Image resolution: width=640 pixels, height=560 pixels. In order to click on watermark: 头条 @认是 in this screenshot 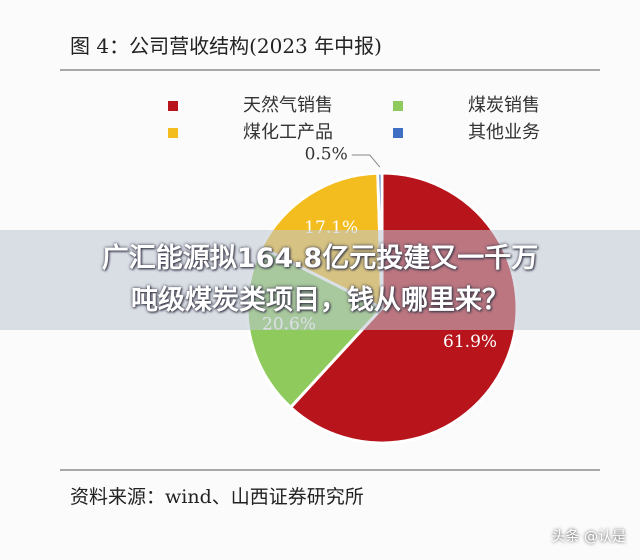, I will do `click(588, 537)`.